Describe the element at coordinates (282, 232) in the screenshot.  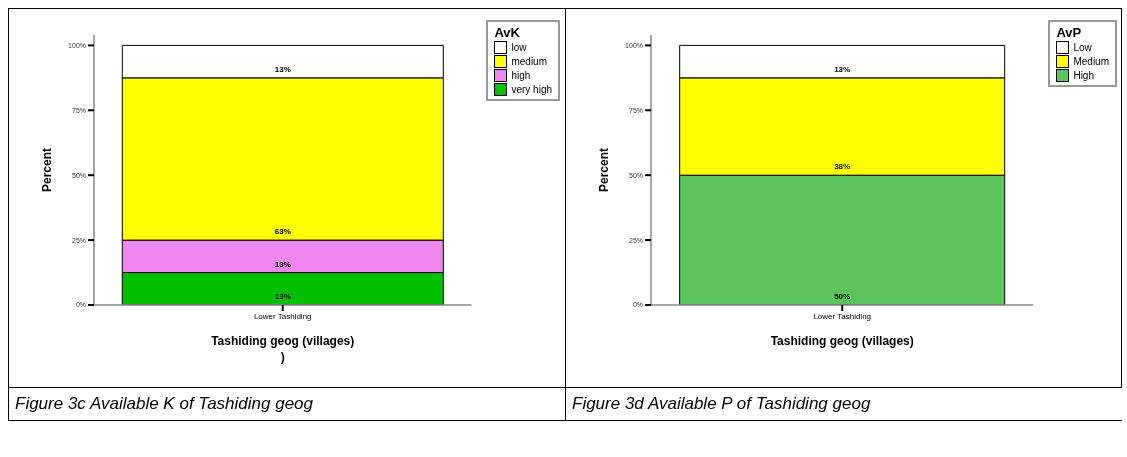
I see `data-label: 63%` at that location.